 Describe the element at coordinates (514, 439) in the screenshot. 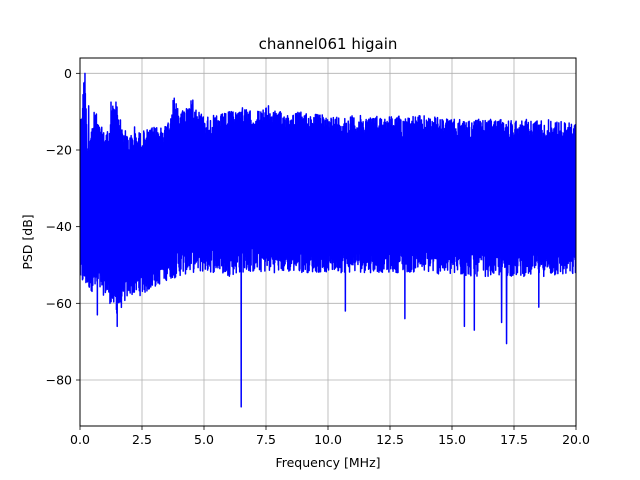

I see `x-tick-label: 17.5` at that location.